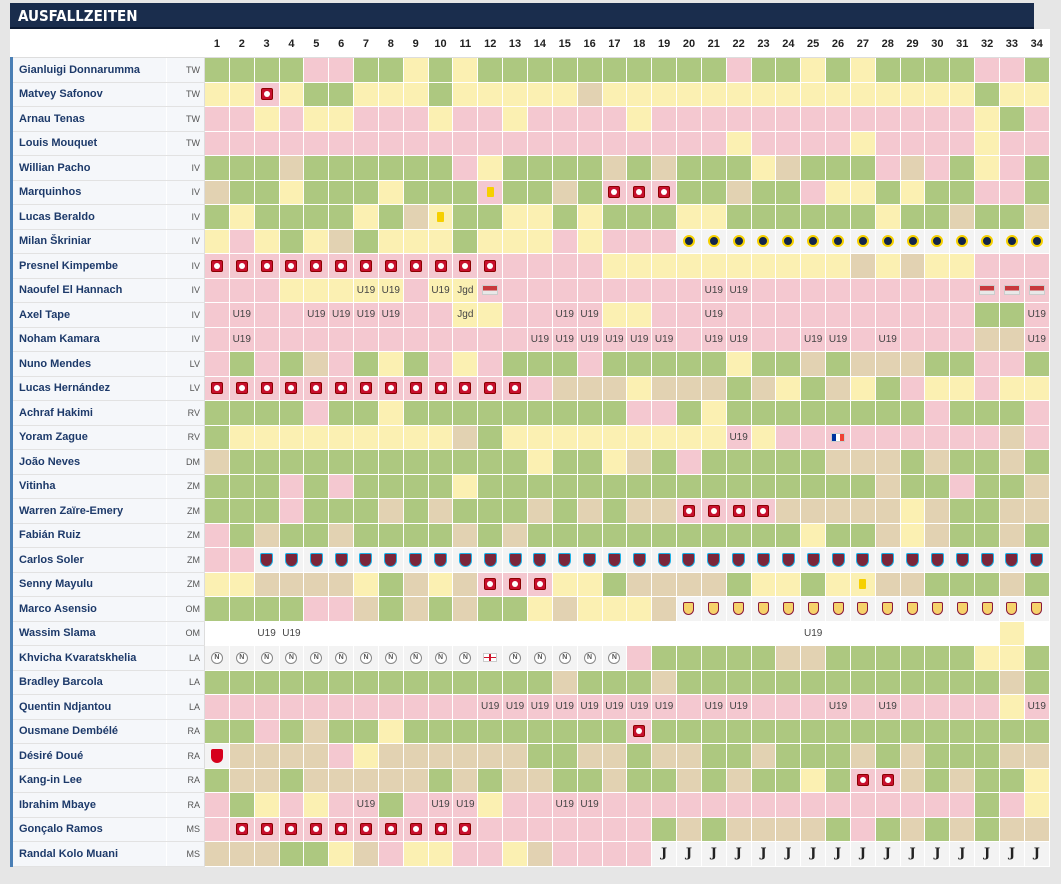 The width and height of the screenshot is (1061, 884). What do you see at coordinates (88, 315) in the screenshot?
I see `player-name: Axel Tape` at bounding box center [88, 315].